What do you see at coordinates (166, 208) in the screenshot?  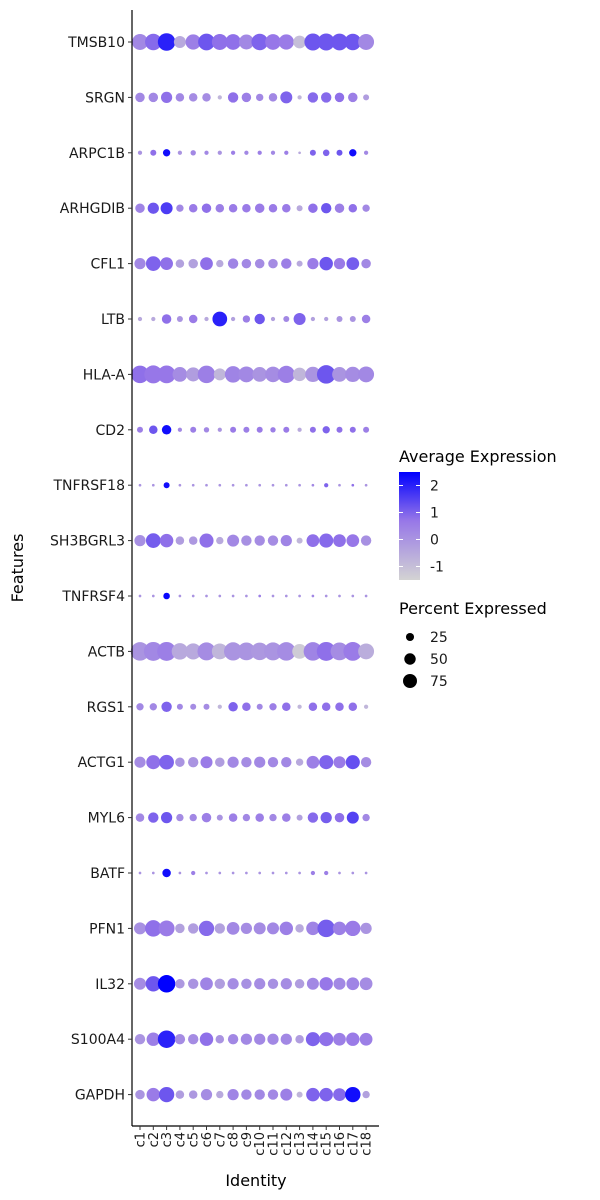 I see `dot-arhgdib-c3` at bounding box center [166, 208].